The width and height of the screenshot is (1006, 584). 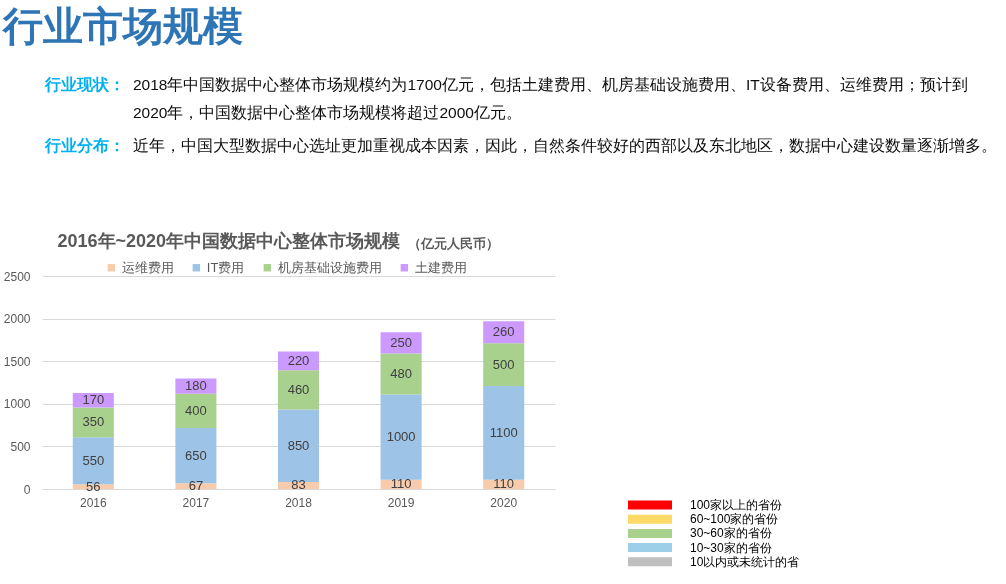 What do you see at coordinates (17, 361) in the screenshot?
I see `y-tick-label: 1500` at bounding box center [17, 361].